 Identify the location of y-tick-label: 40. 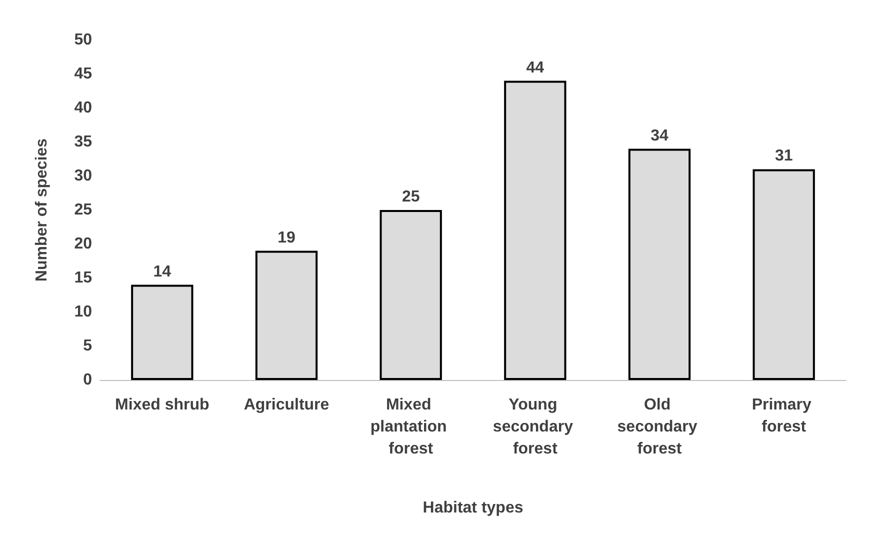
(83, 108).